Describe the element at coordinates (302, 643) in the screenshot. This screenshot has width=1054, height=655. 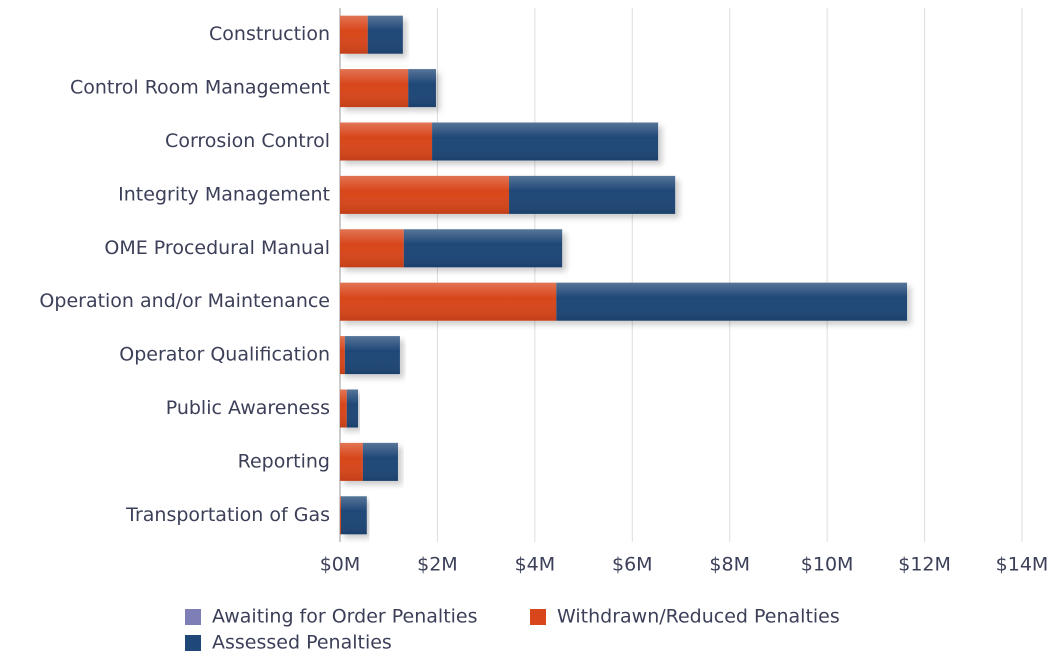
I see `legend-label: Assessed Penalties` at that location.